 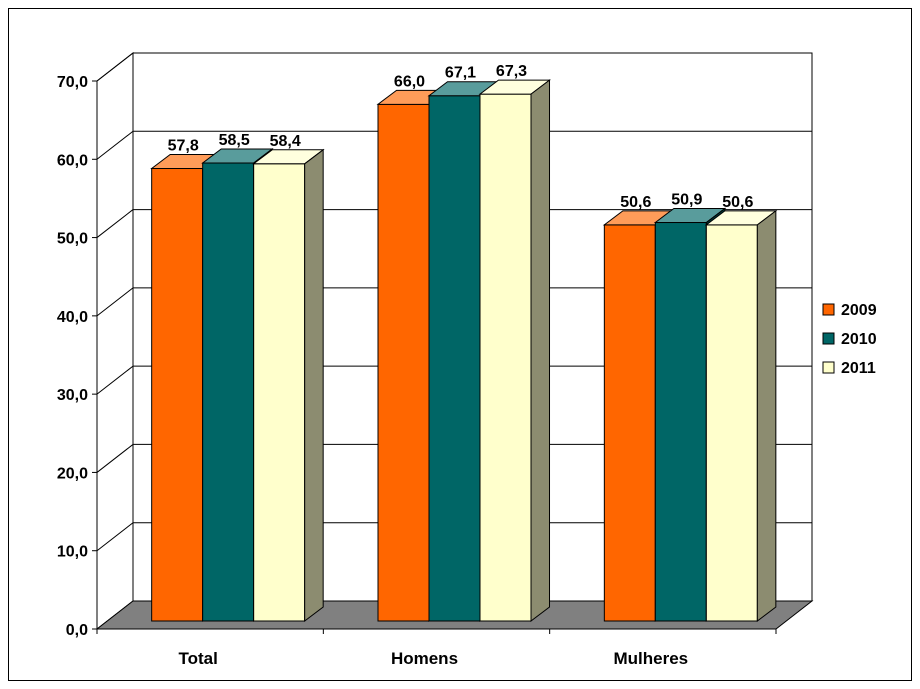 I want to click on x-tick-label: Total, so click(x=197, y=658).